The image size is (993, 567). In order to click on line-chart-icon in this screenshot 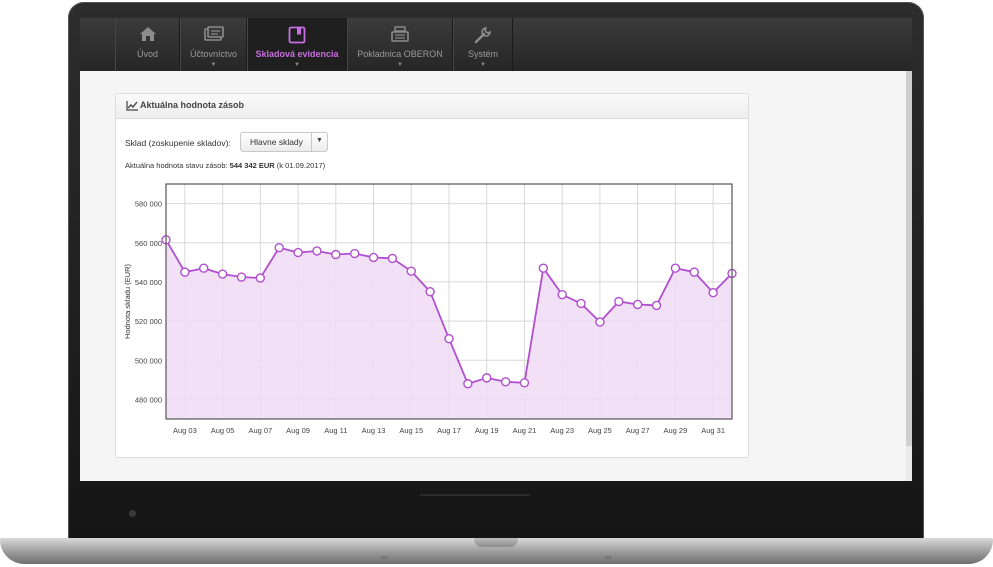, I will do `click(132, 106)`.